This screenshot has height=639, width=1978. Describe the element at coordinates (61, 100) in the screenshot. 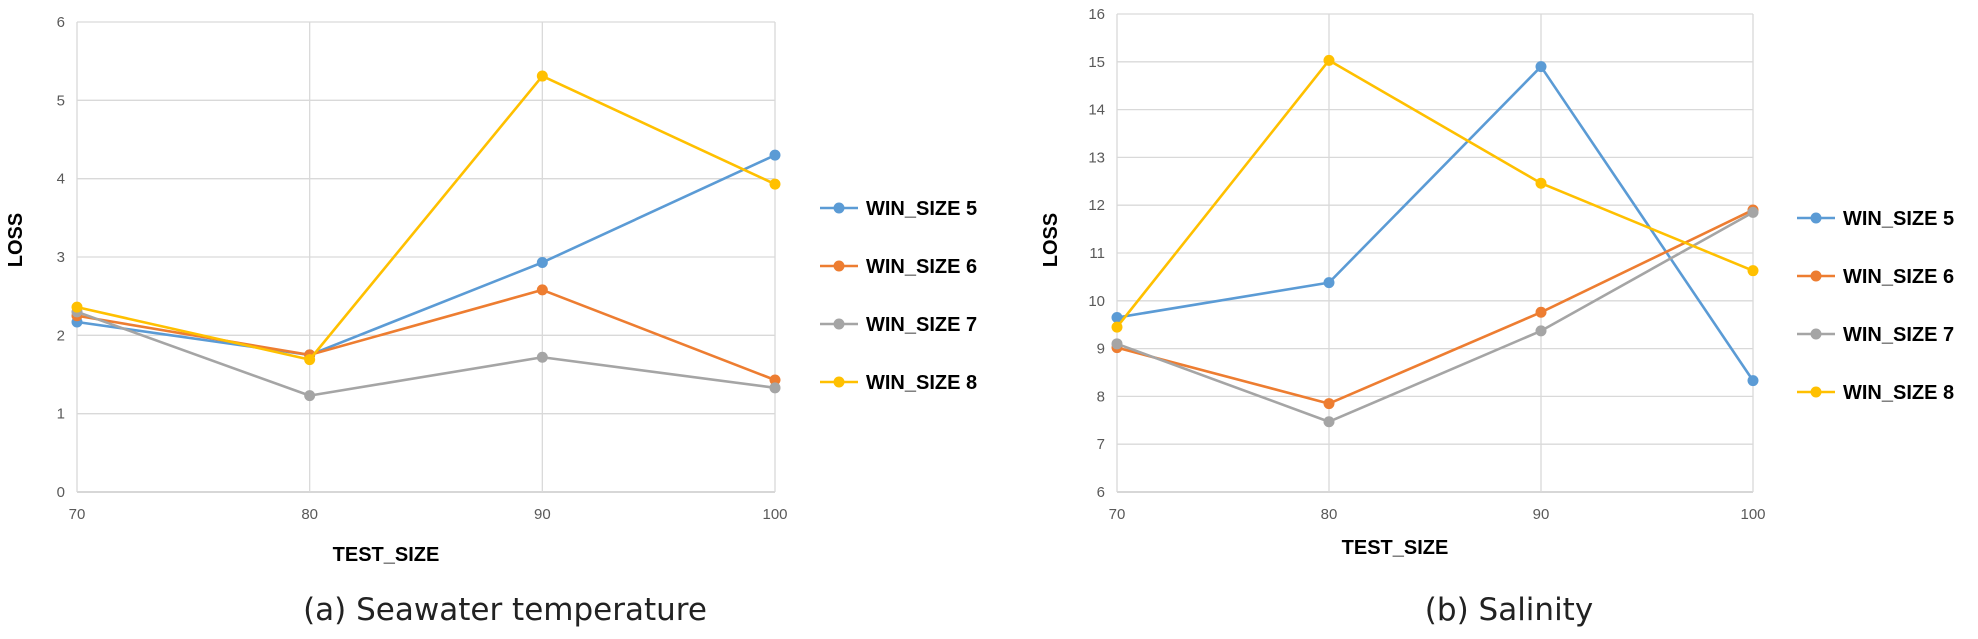

I see `y-tick-label: 5` at that location.